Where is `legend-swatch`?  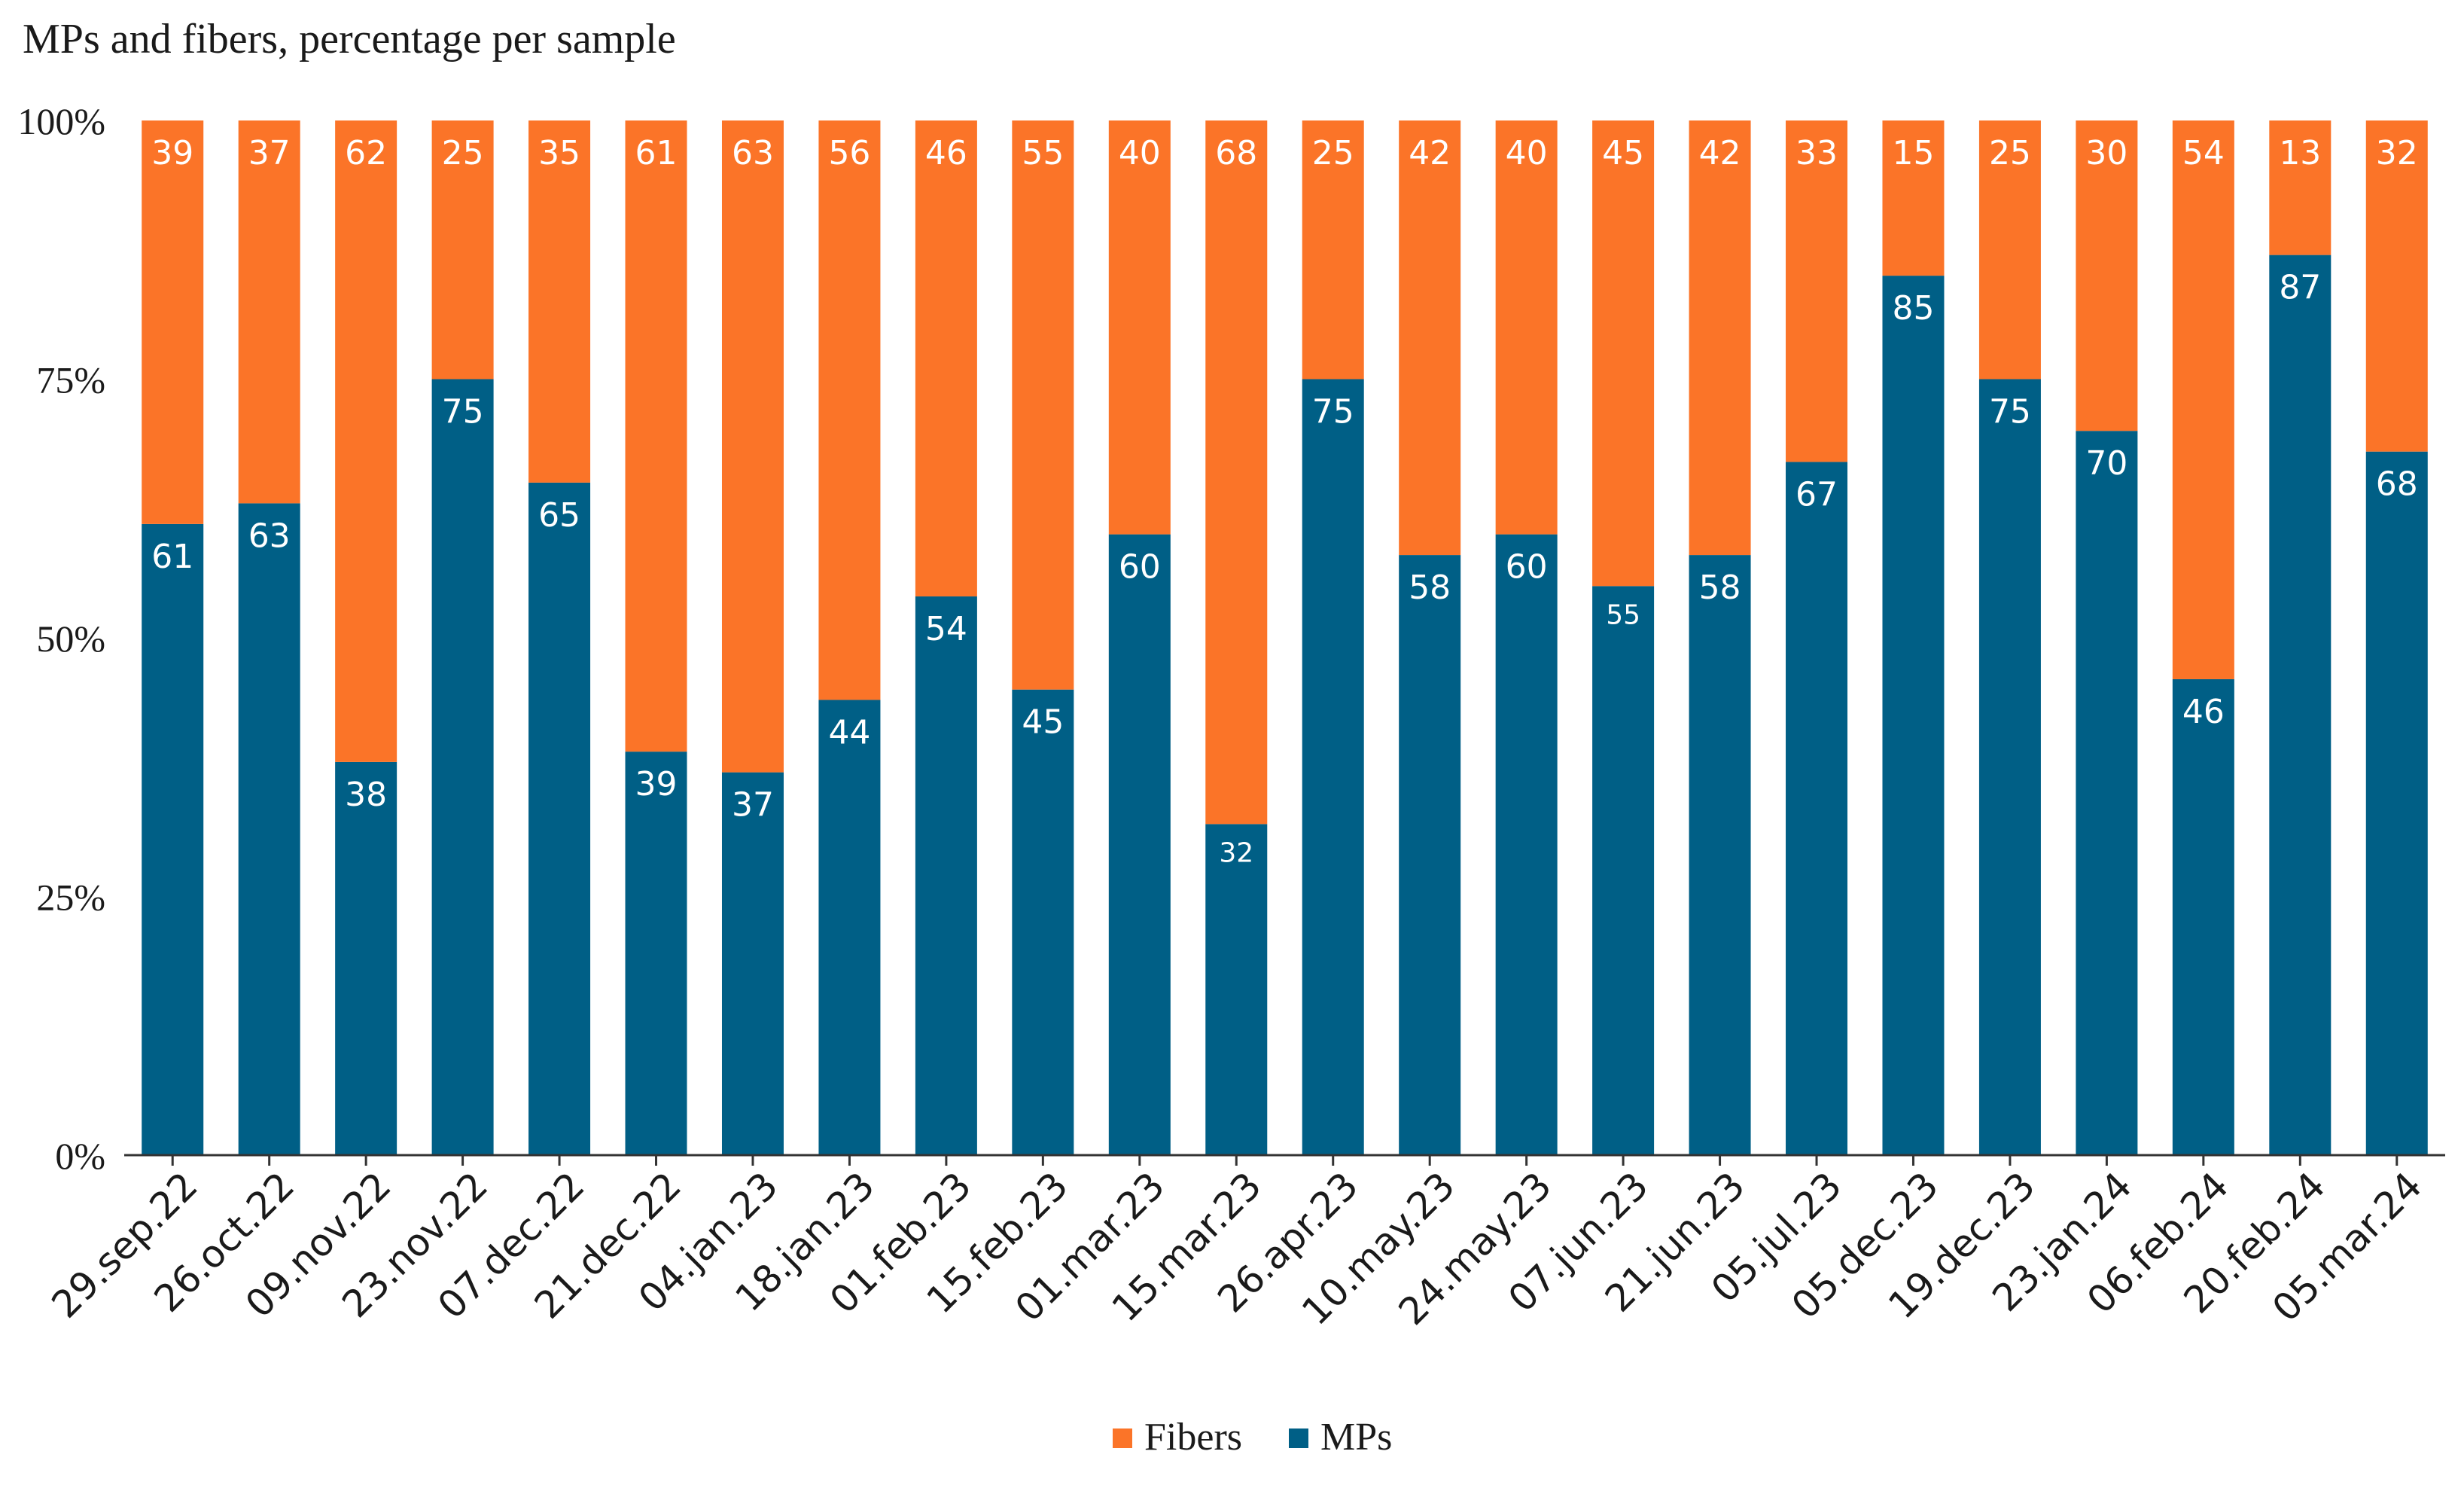
legend-swatch is located at coordinates (1298, 1438).